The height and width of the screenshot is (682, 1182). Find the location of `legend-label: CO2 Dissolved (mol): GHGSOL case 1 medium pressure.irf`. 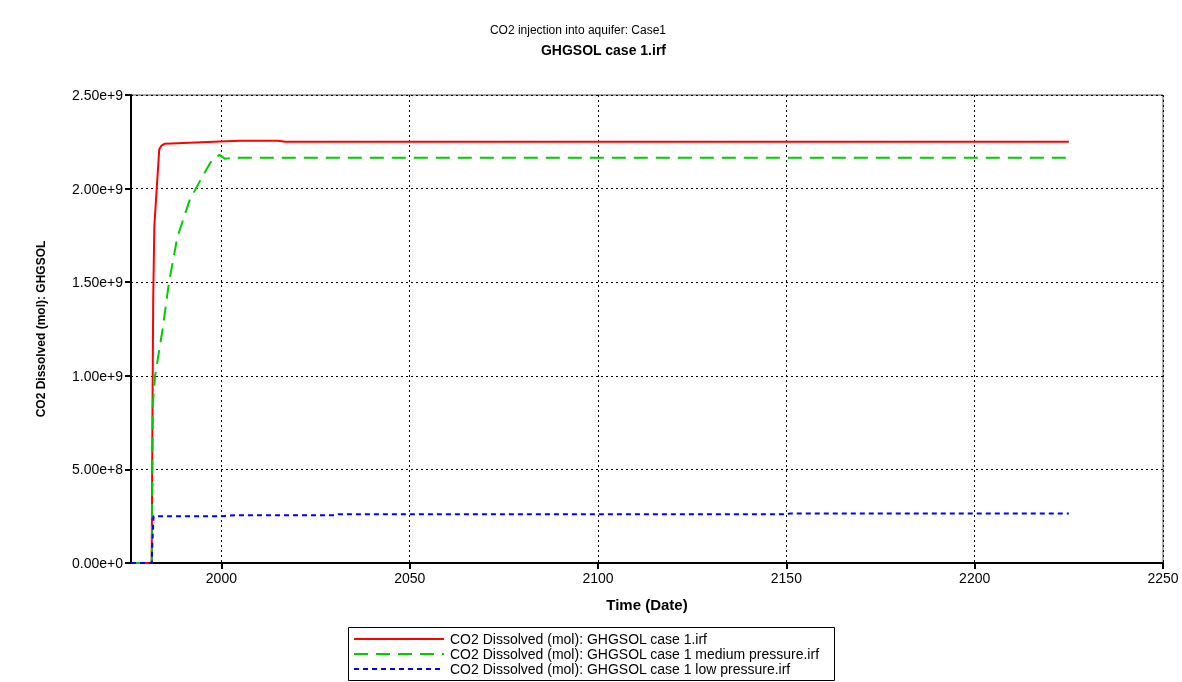

legend-label: CO2 Dissolved (mol): GHGSOL case 1 medium pressure.irf is located at coordinates (635, 654).